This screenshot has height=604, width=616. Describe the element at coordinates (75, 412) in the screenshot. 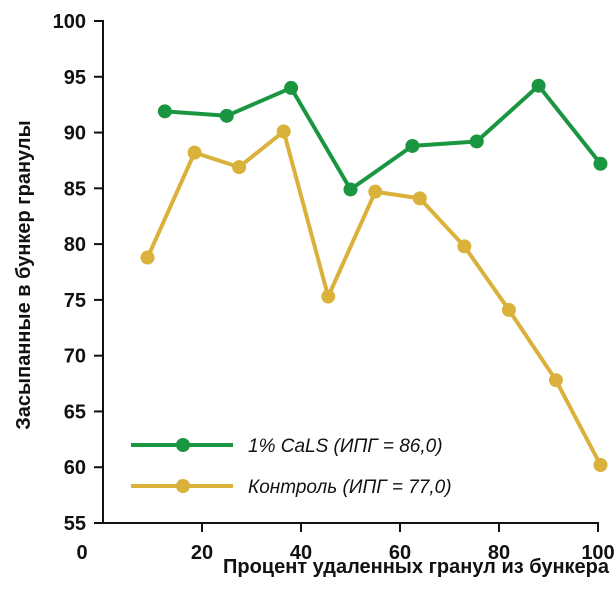

I see `y-tick-label: 65` at that location.